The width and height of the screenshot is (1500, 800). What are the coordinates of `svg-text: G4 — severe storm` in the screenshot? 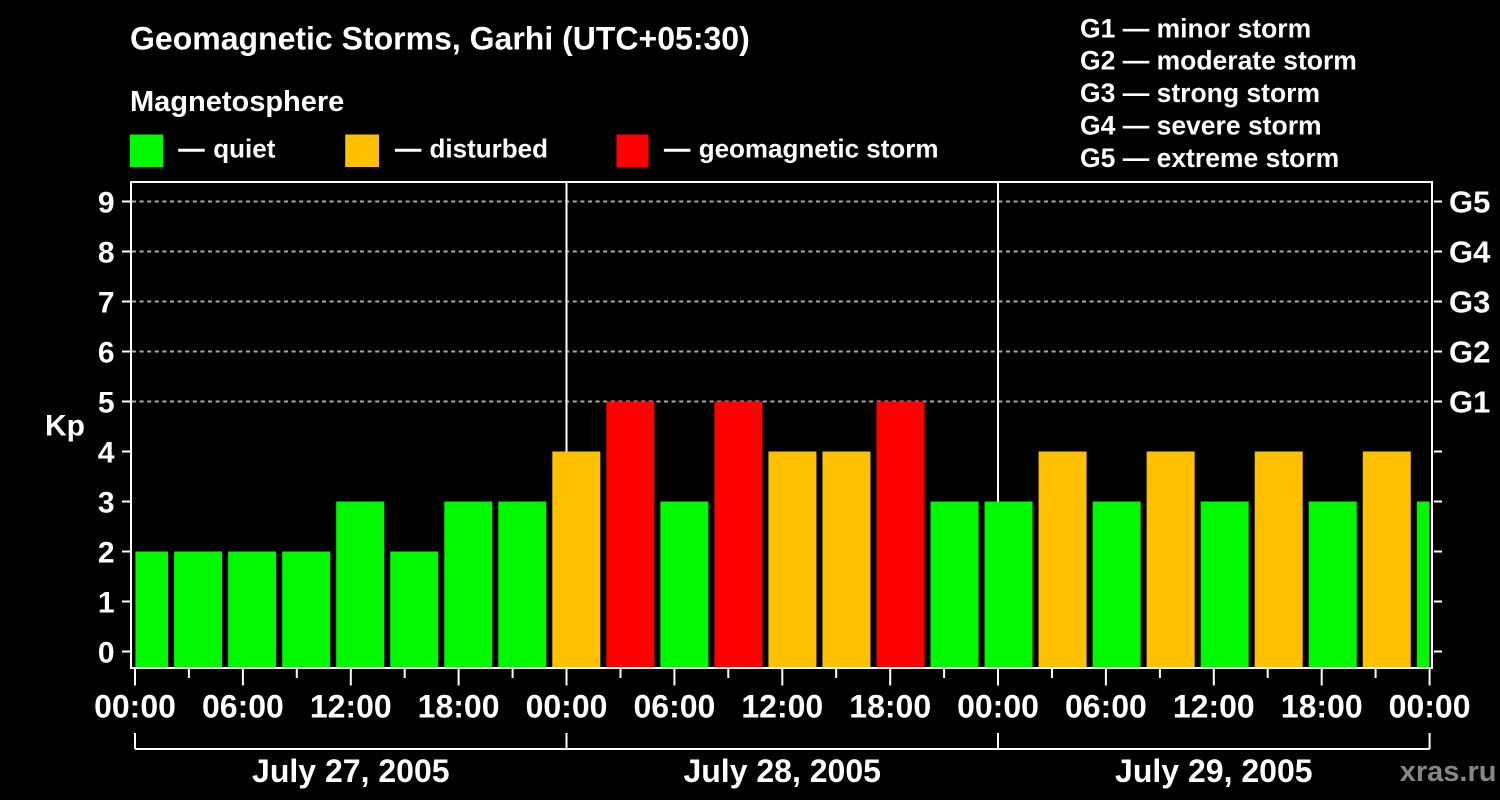 It's located at (1201, 126).